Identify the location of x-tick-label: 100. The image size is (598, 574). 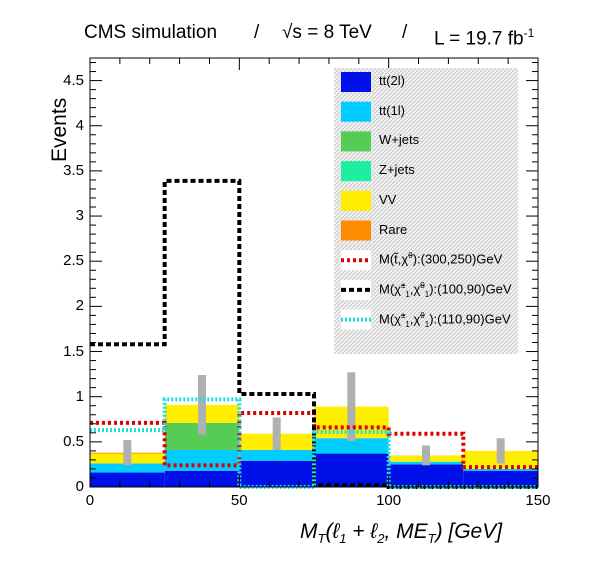
(389, 500).